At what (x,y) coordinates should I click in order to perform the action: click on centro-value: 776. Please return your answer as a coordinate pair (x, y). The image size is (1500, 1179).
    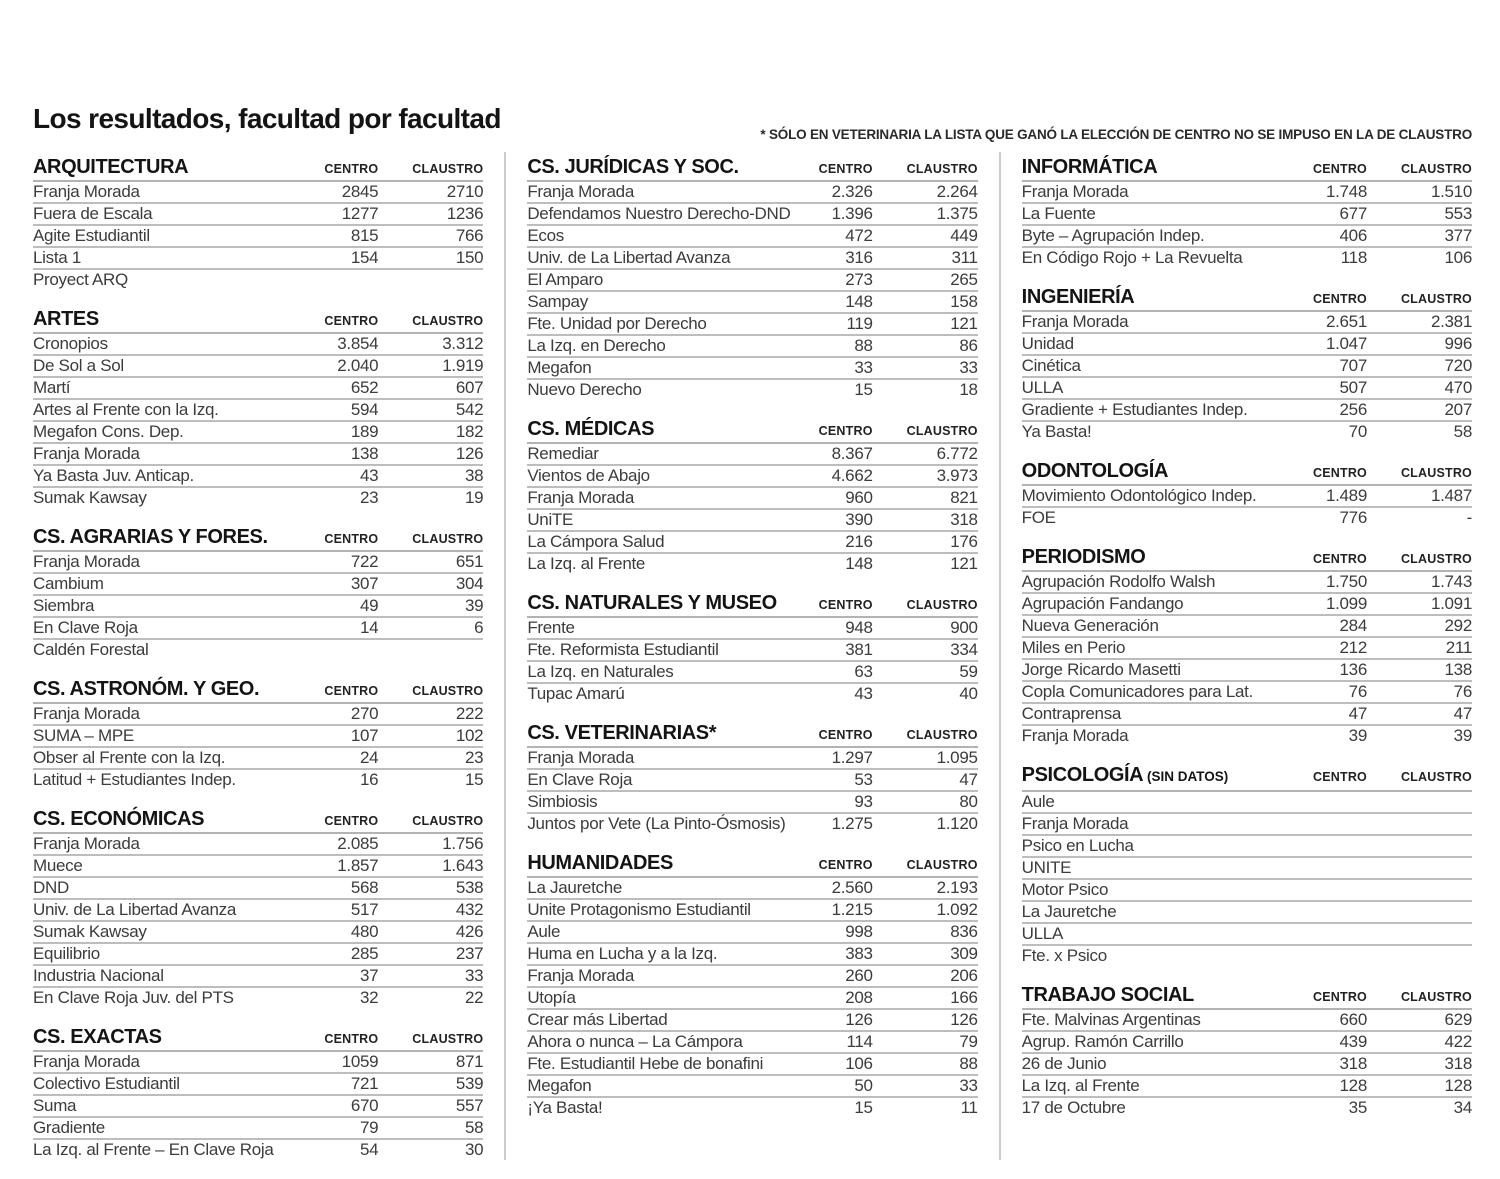
    Looking at the image, I should click on (1353, 517).